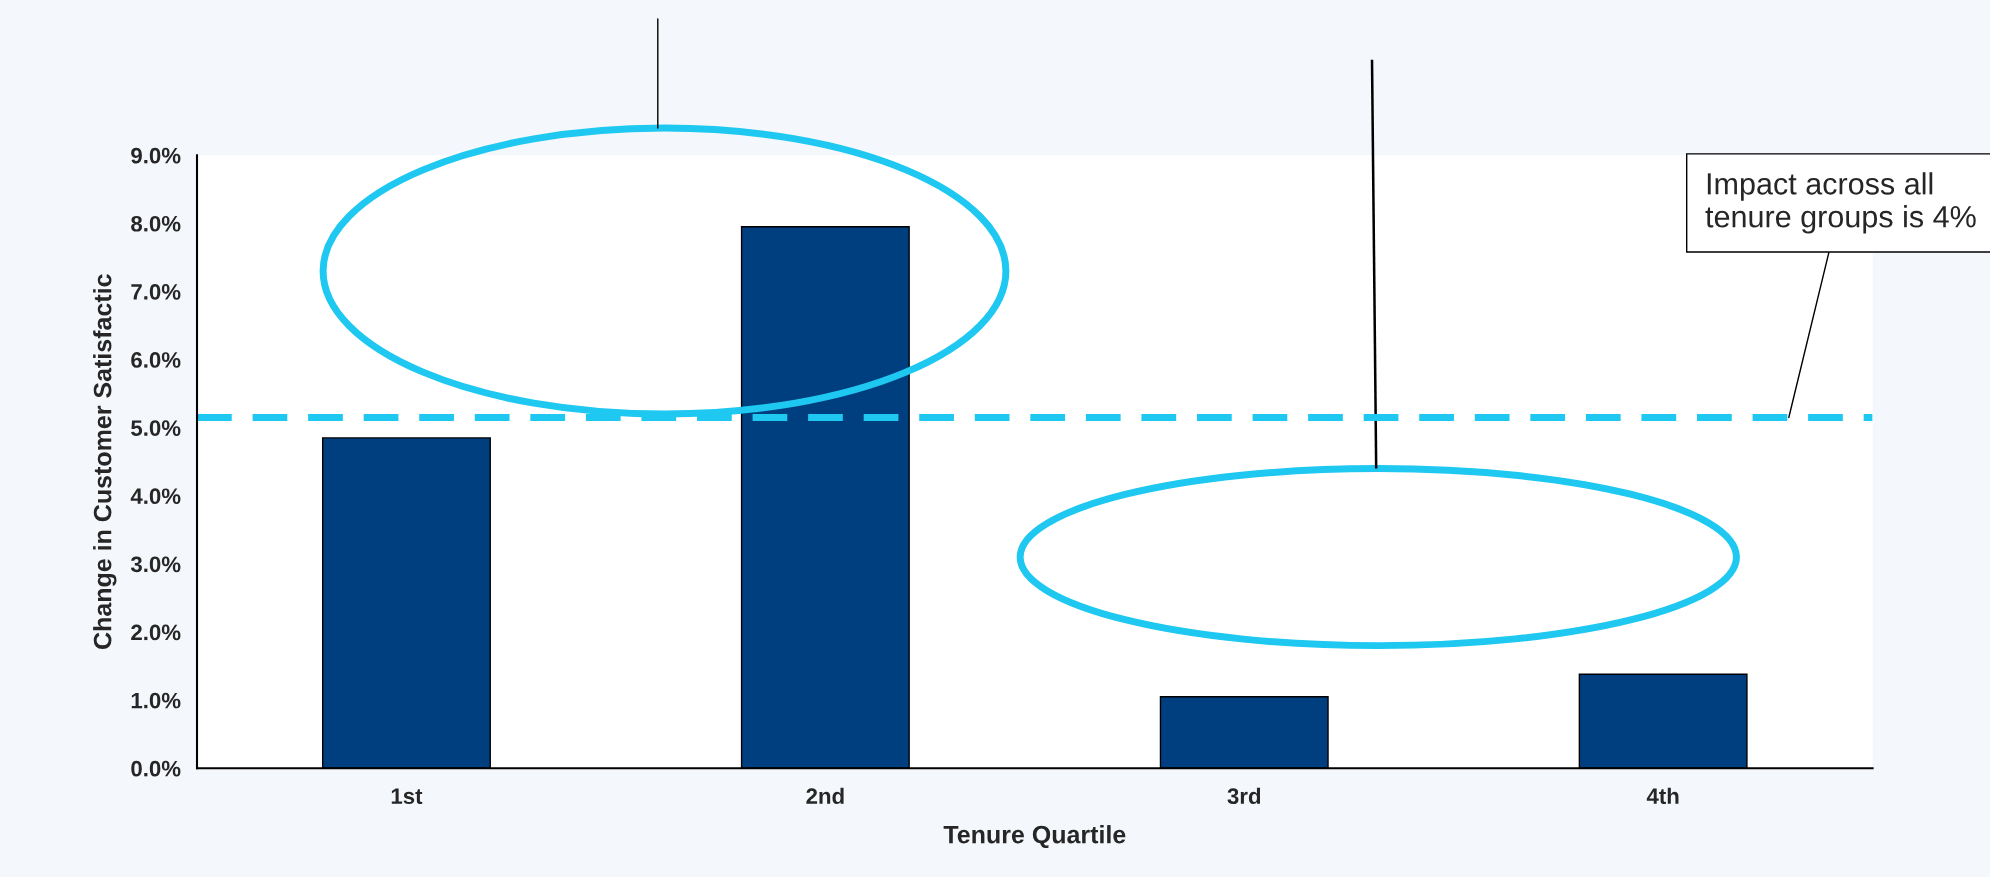 The width and height of the screenshot is (1990, 877). Describe the element at coordinates (156, 768) in the screenshot. I see `y-tick-label: 0.0%` at that location.